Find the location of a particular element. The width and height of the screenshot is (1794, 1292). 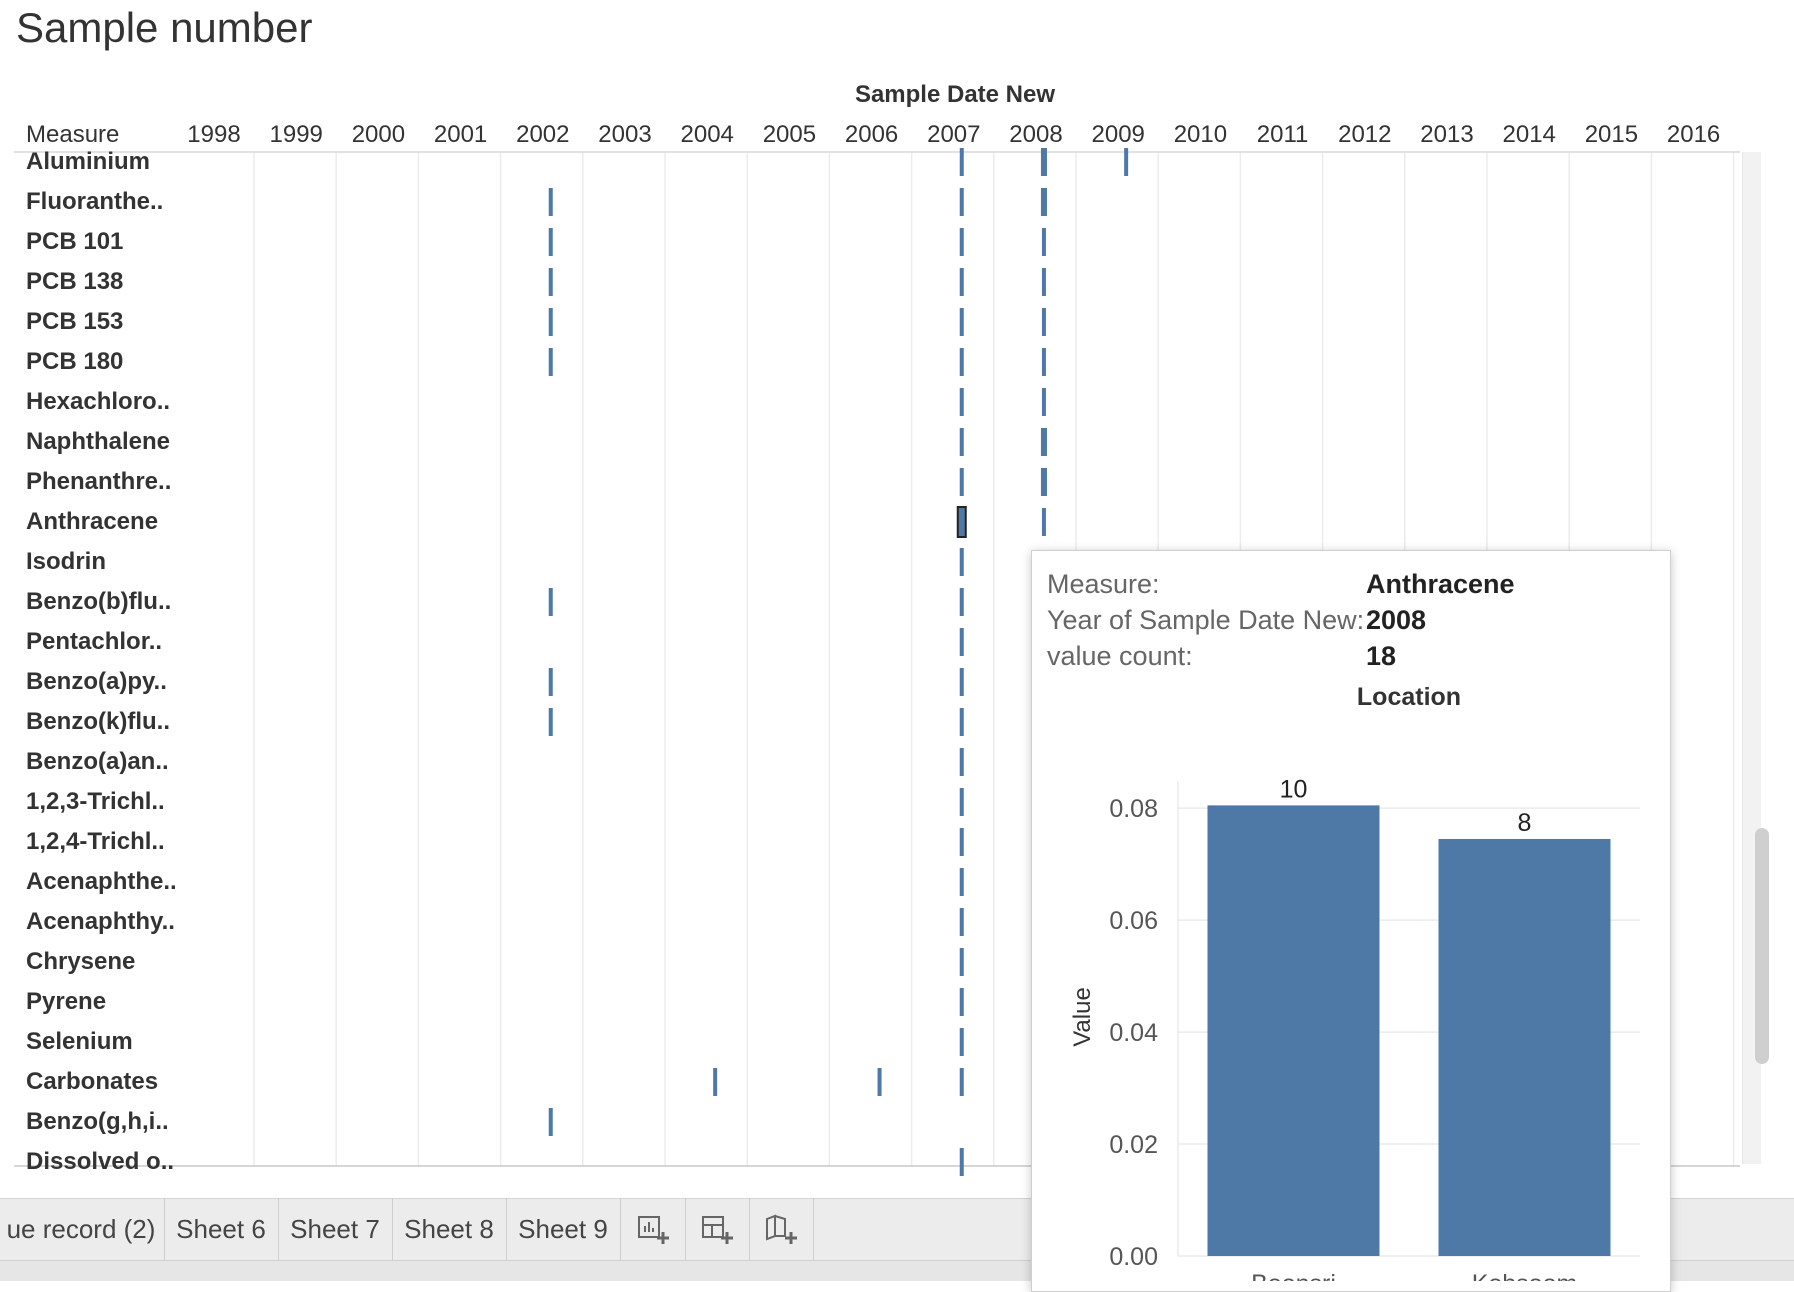

year-tick-label: 1998 is located at coordinates (213, 134).